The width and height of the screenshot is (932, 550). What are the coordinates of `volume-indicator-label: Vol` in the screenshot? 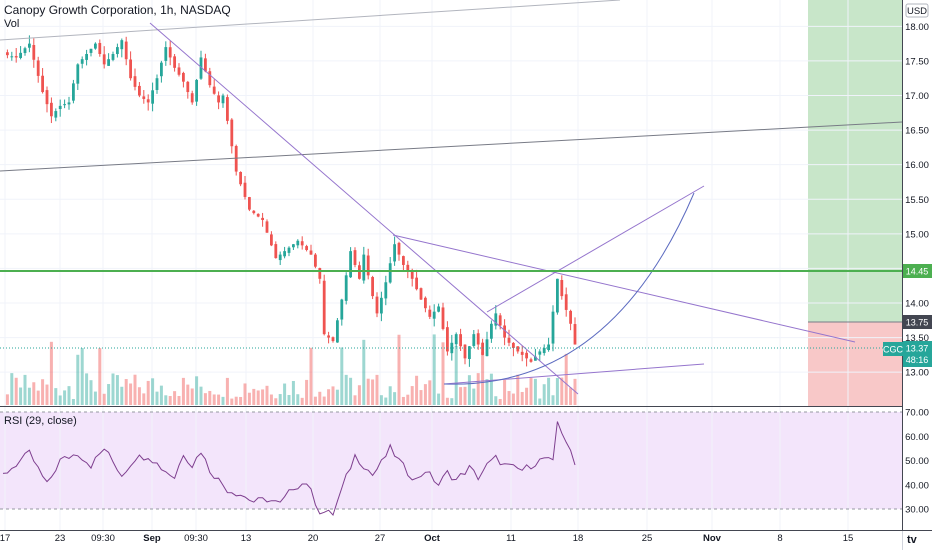 It's located at (12, 24).